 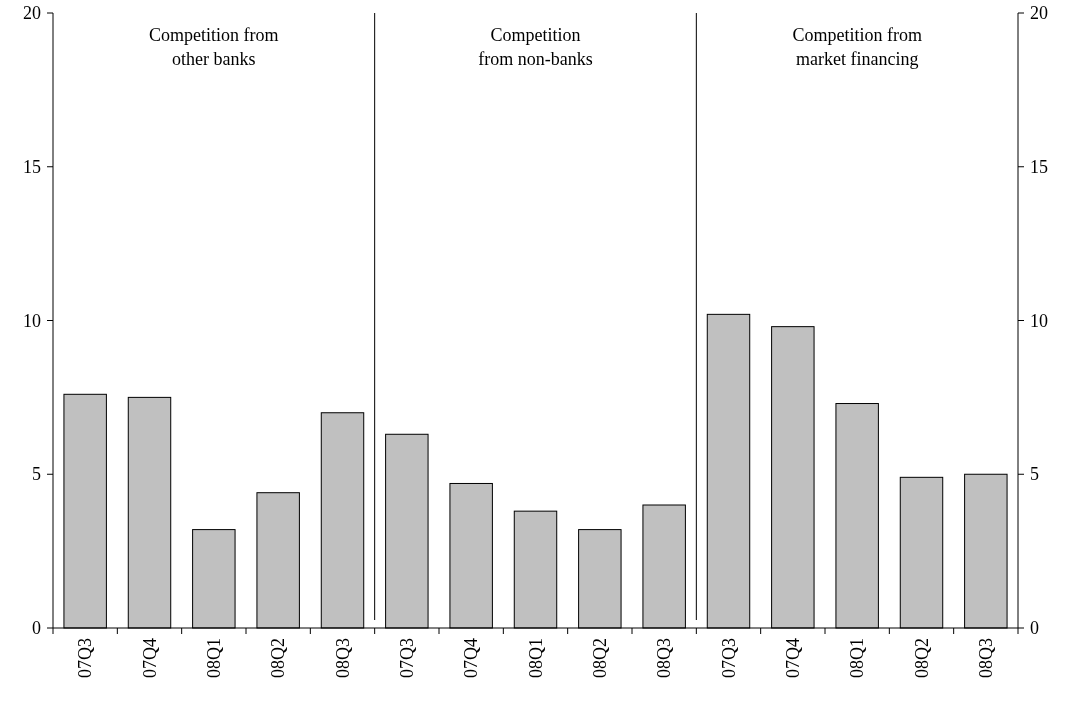 I want to click on y2-tick-label: 20, so click(x=1039, y=13).